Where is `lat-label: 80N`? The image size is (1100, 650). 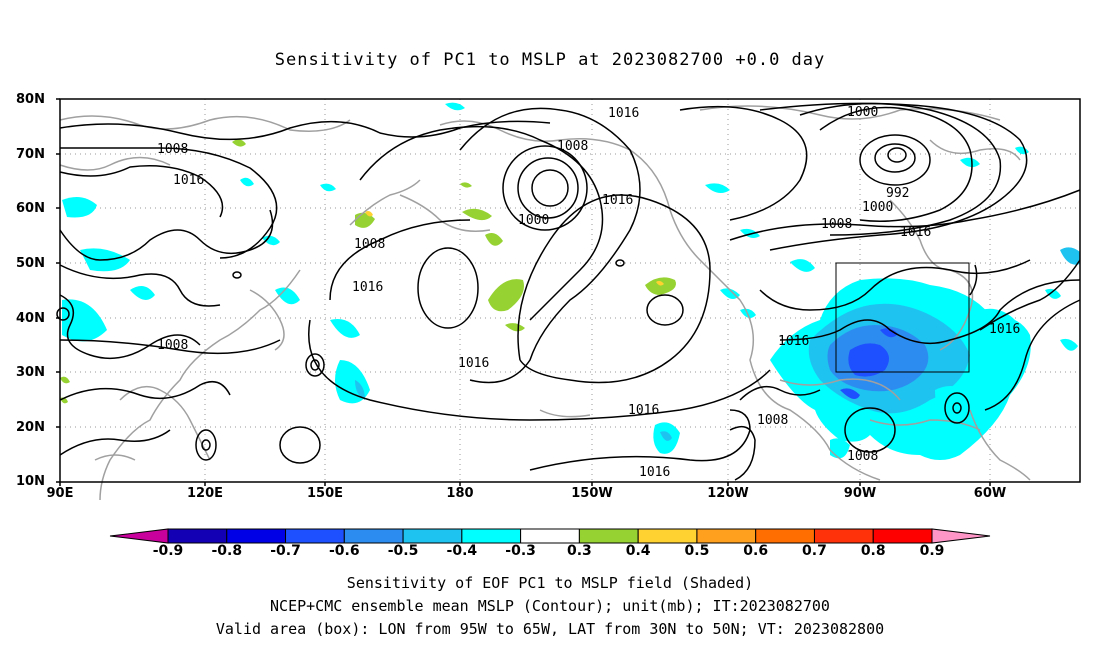
lat-label: 80N is located at coordinates (30, 99).